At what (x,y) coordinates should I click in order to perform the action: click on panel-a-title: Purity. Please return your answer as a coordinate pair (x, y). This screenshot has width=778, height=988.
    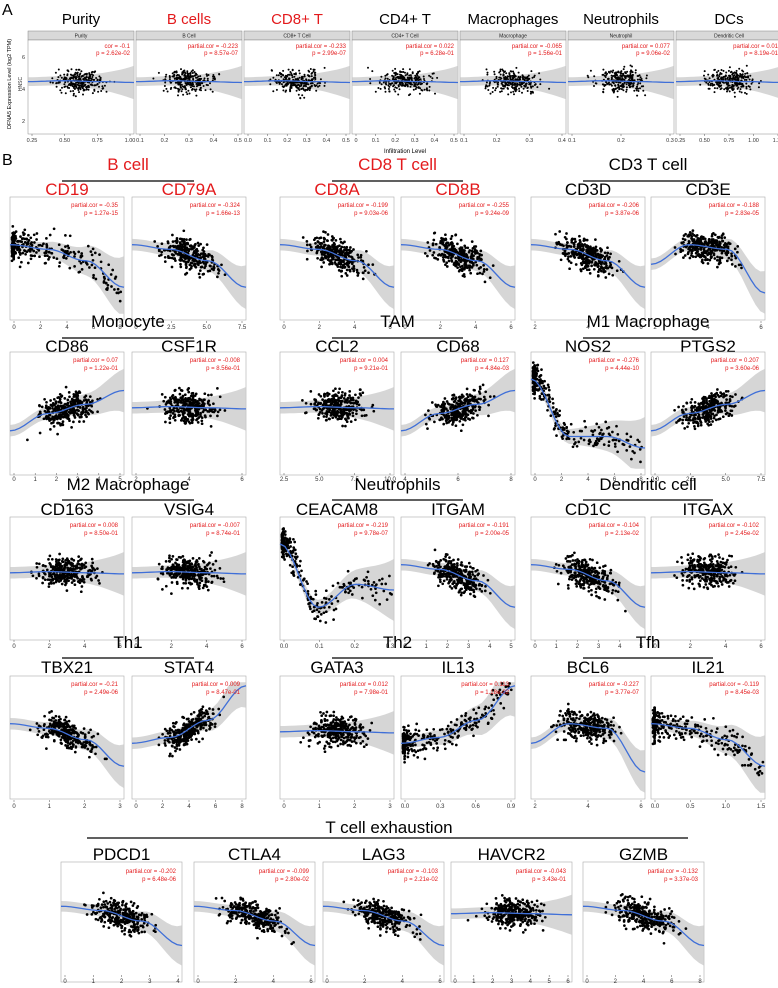
    Looking at the image, I should click on (81, 19).